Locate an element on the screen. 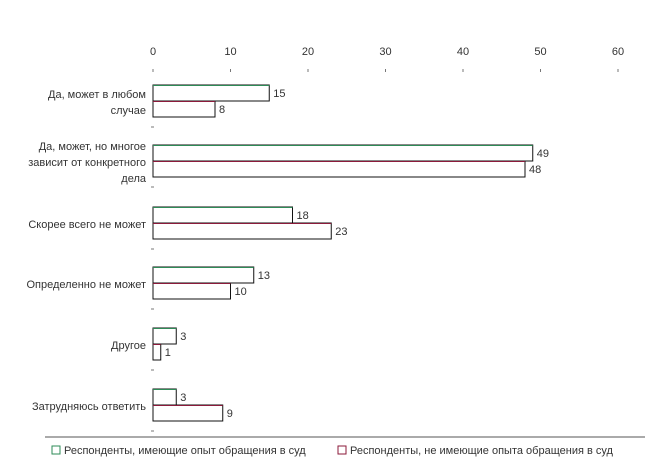  category-label-line: зависит от конкретного is located at coordinates (87, 163).